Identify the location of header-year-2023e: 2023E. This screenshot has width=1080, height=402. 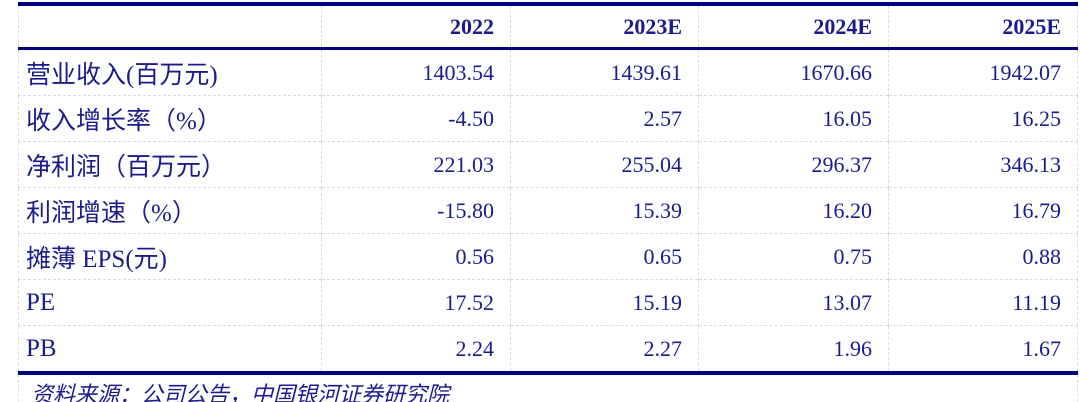
(604, 26).